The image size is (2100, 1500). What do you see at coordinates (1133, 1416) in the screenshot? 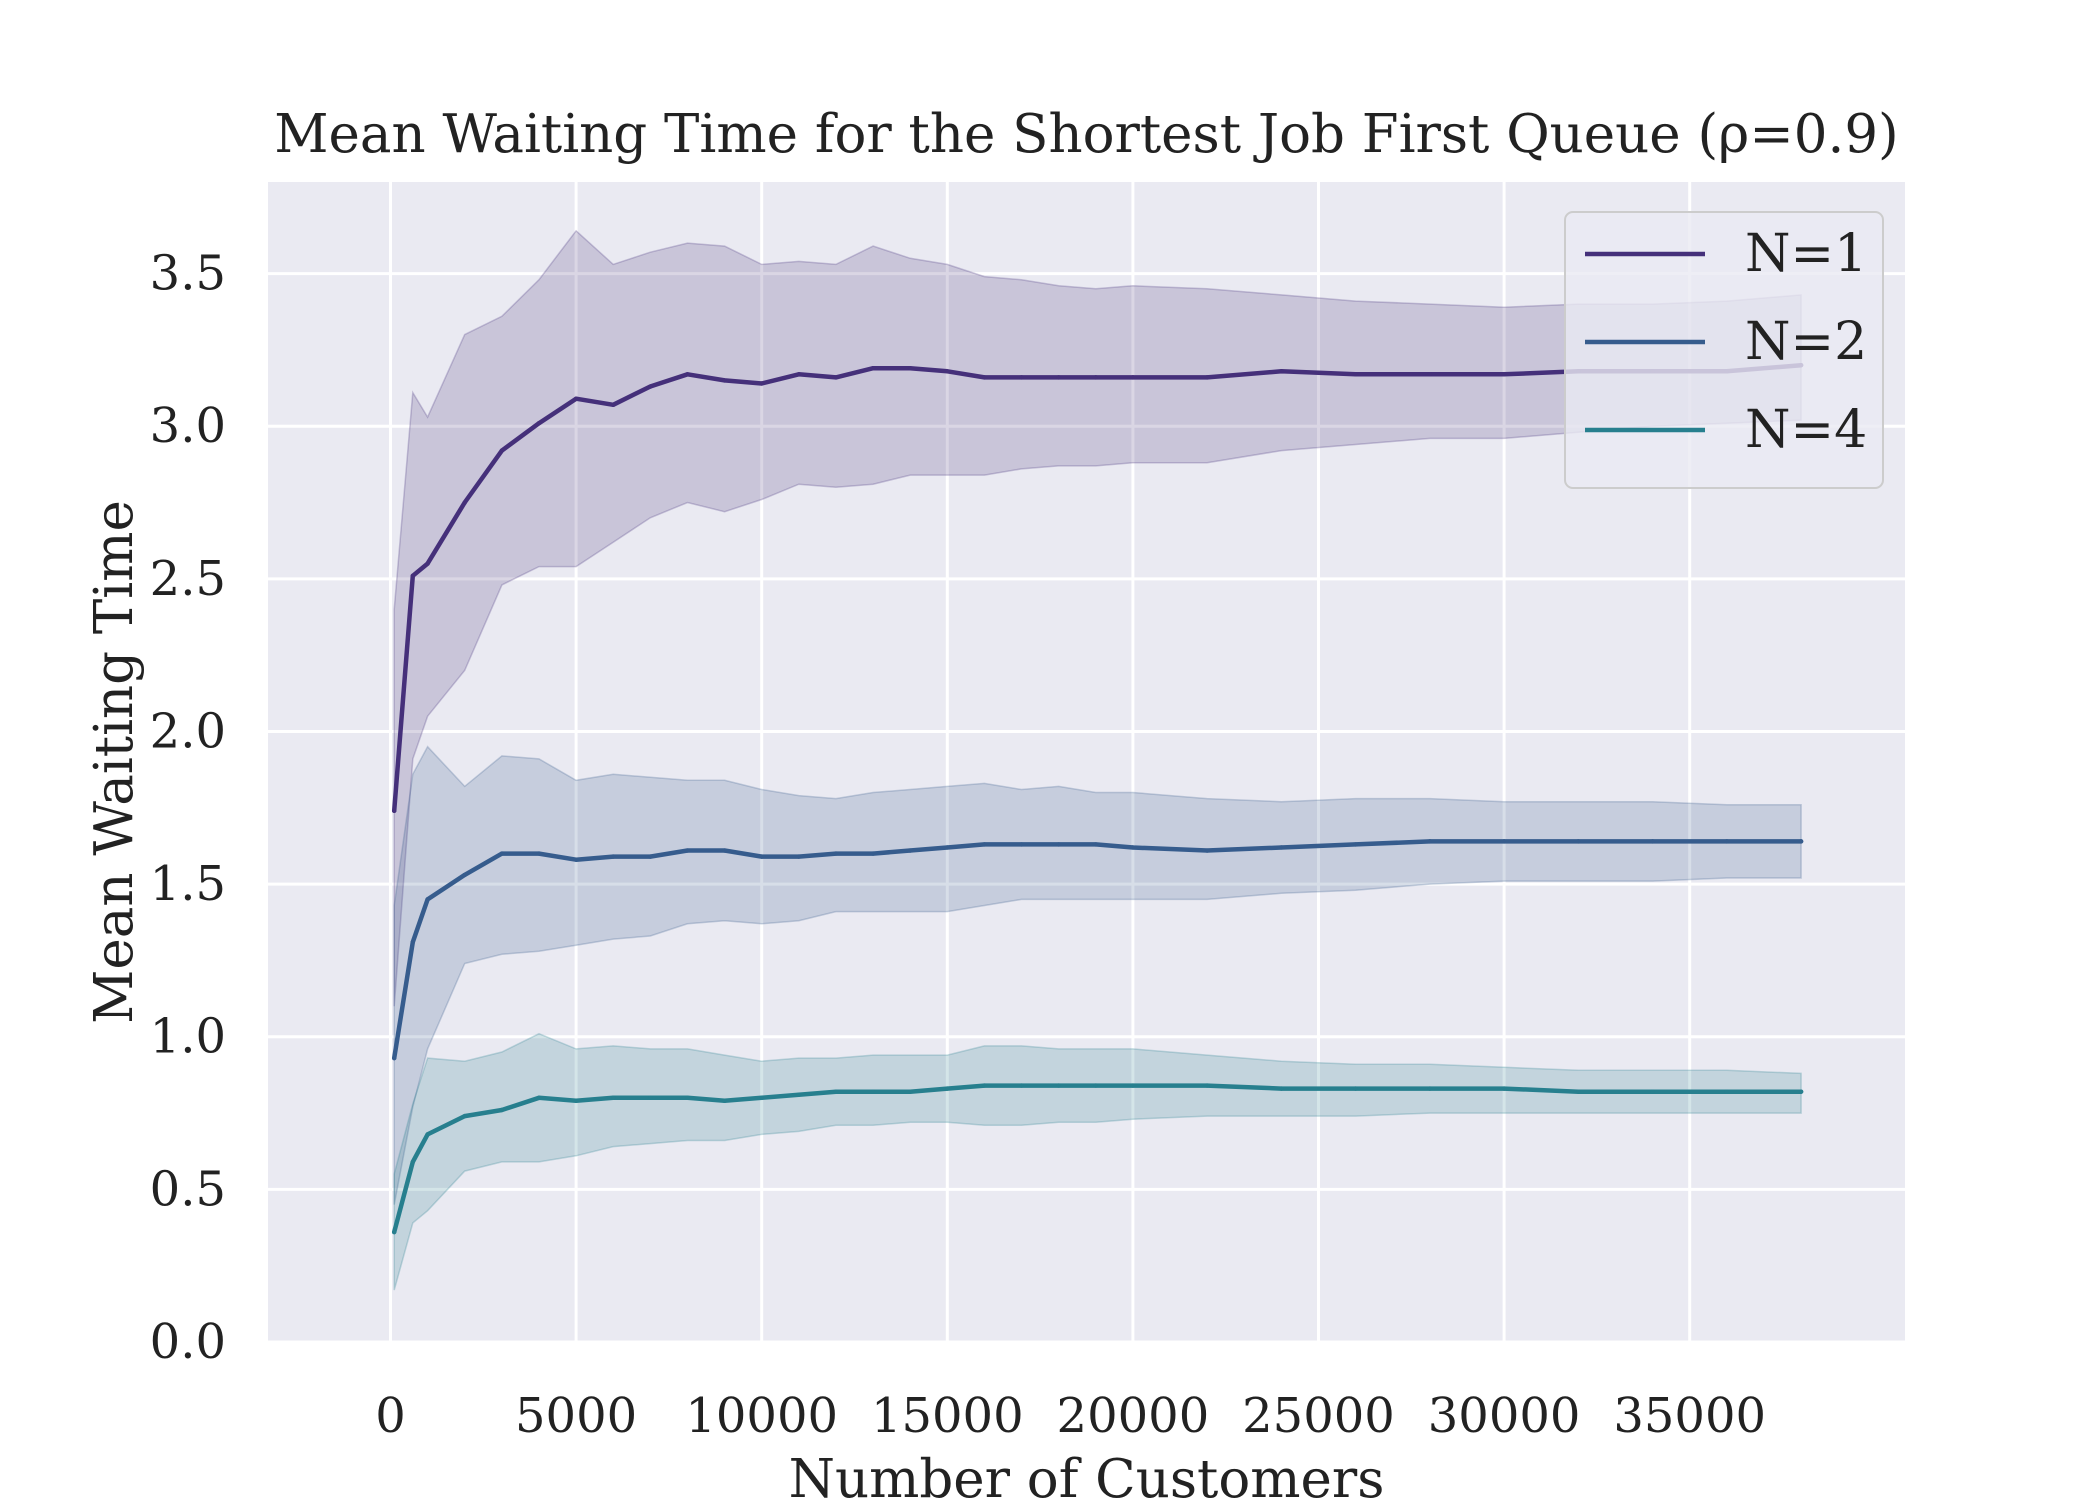
I see `x-tick-label: 20000` at bounding box center [1133, 1416].